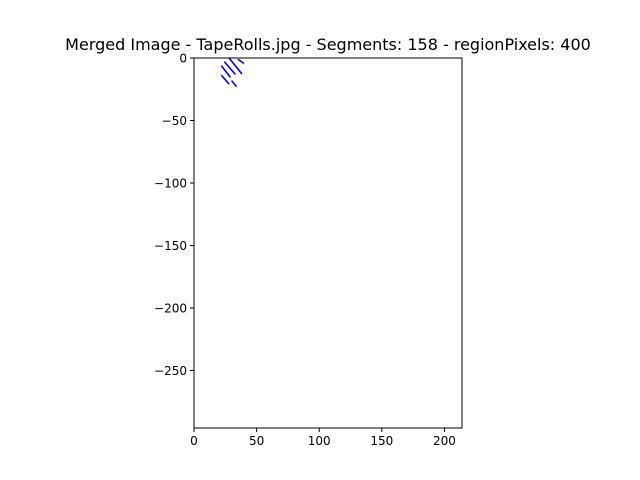 The width and height of the screenshot is (640, 480). I want to click on x-tick-label: 50, so click(256, 441).